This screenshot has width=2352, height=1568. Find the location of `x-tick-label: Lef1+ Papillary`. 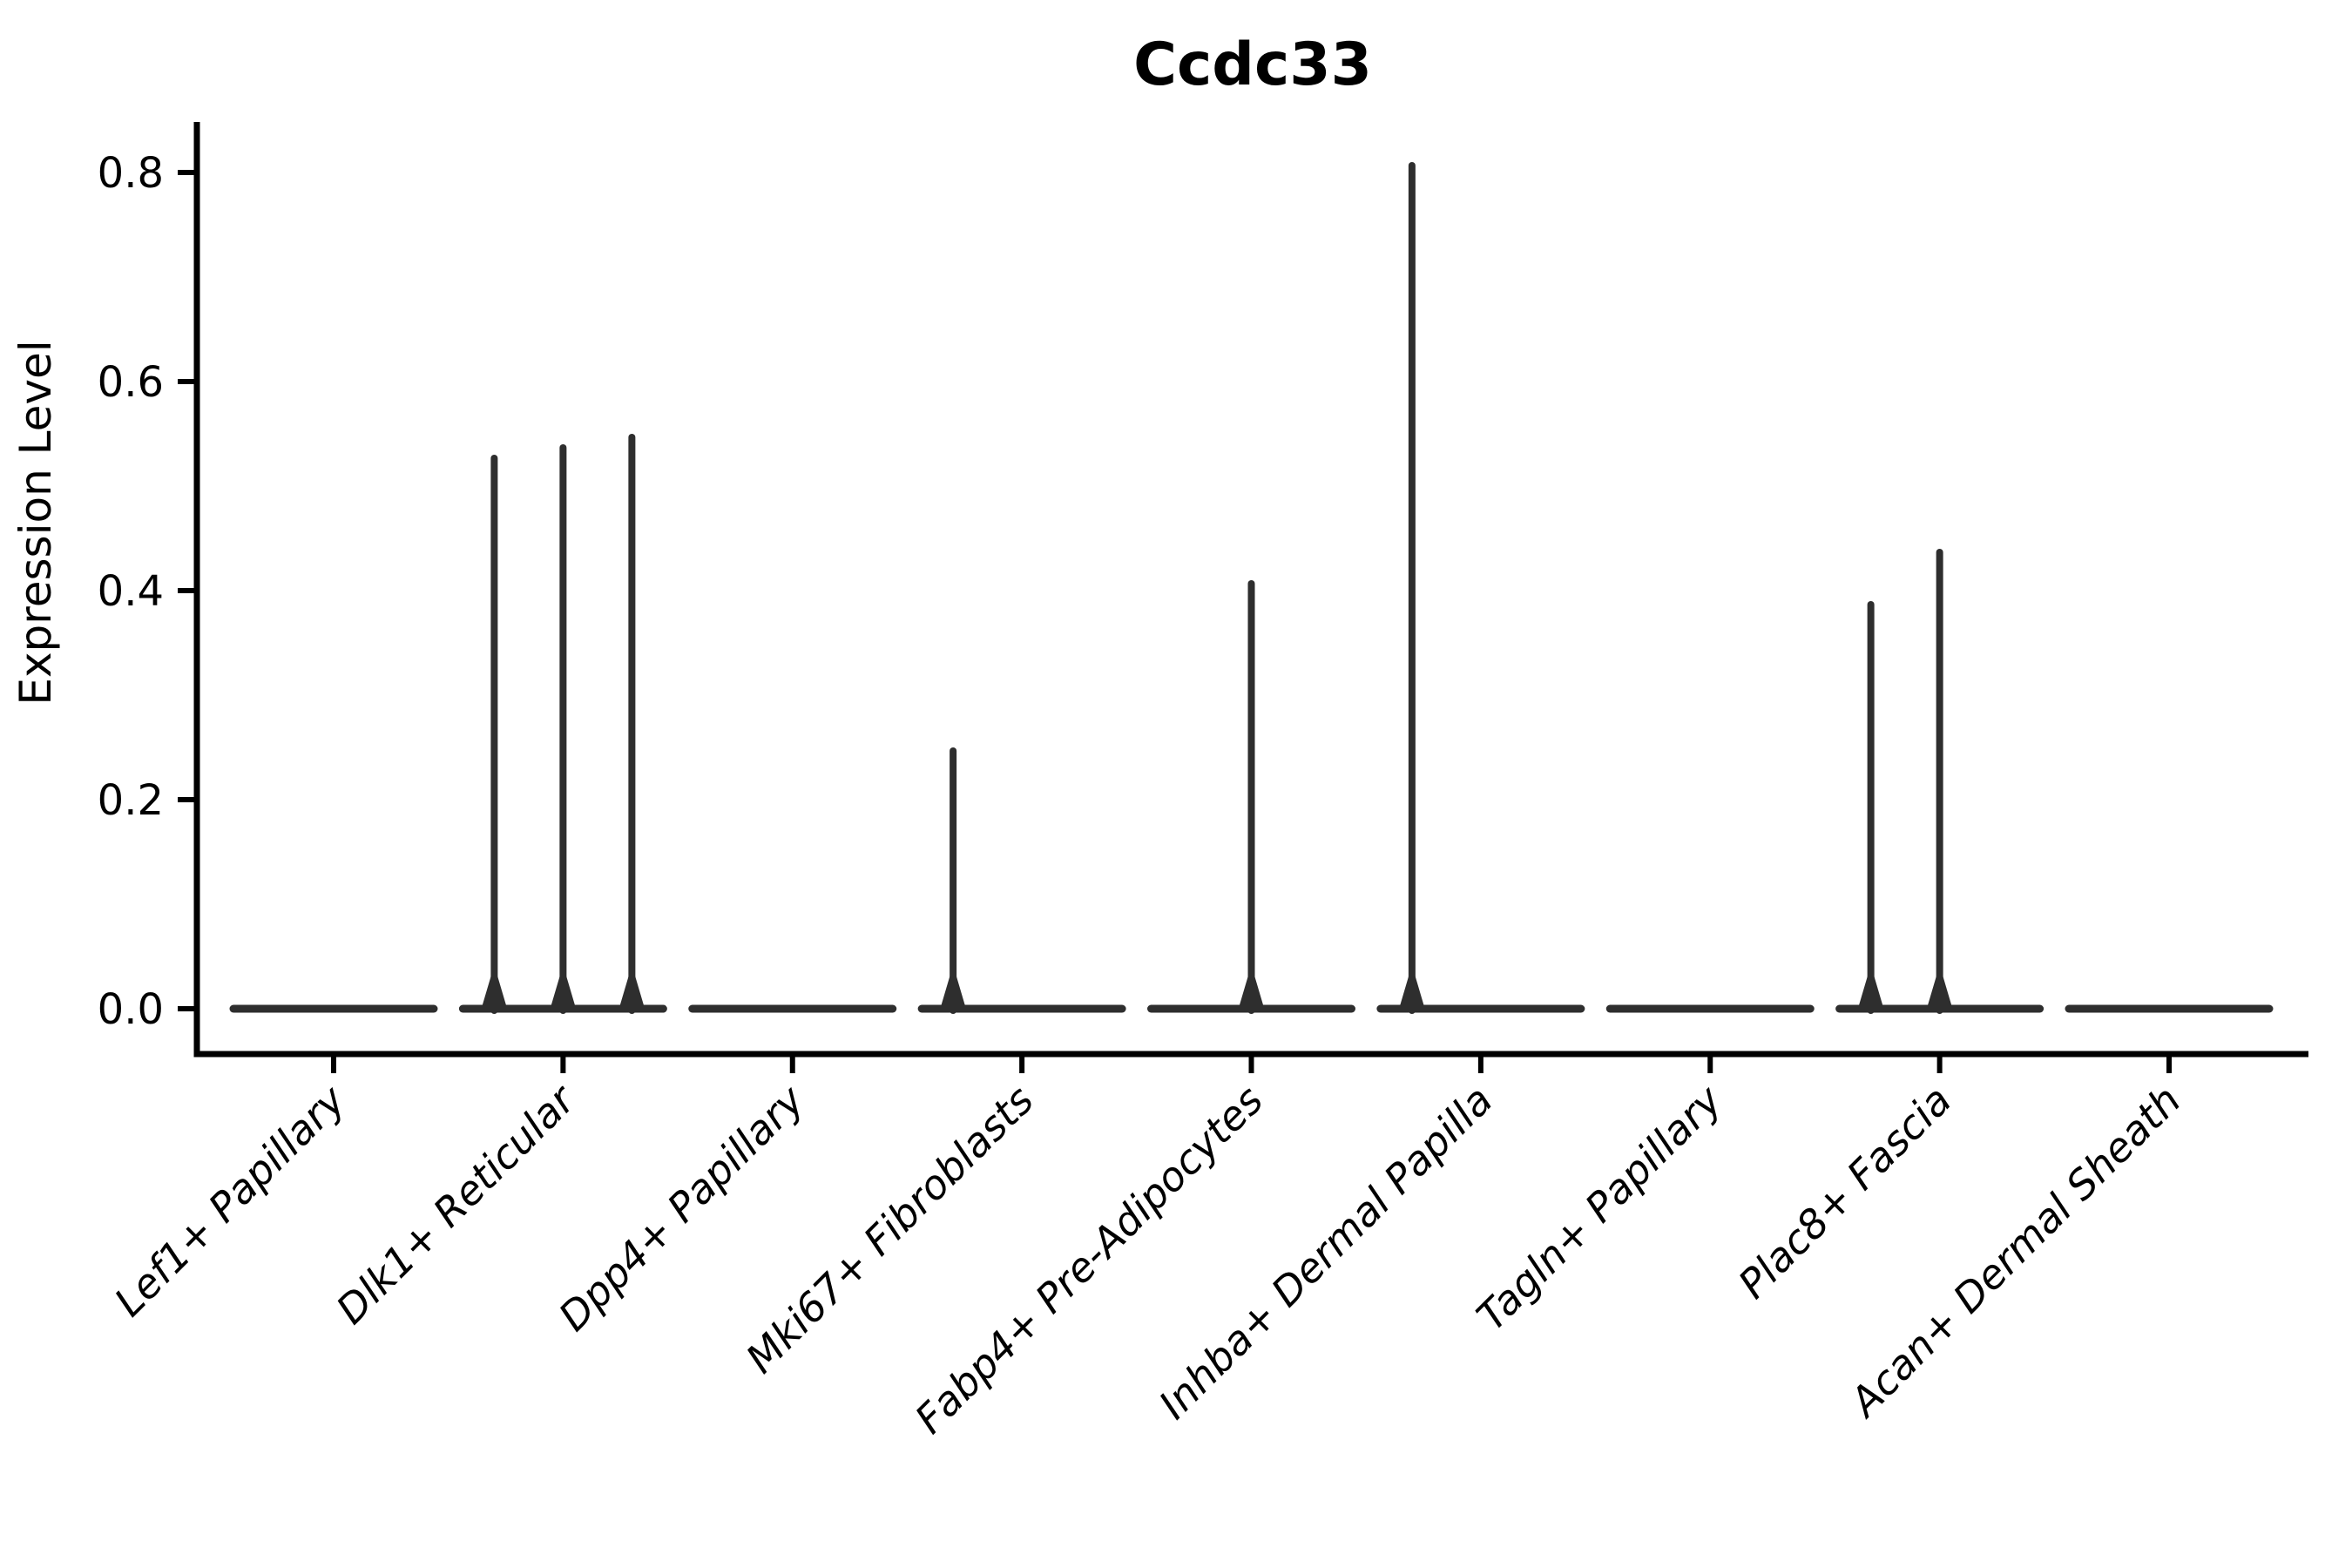

x-tick-label: Lef1+ Papillary is located at coordinates (230, 1201).